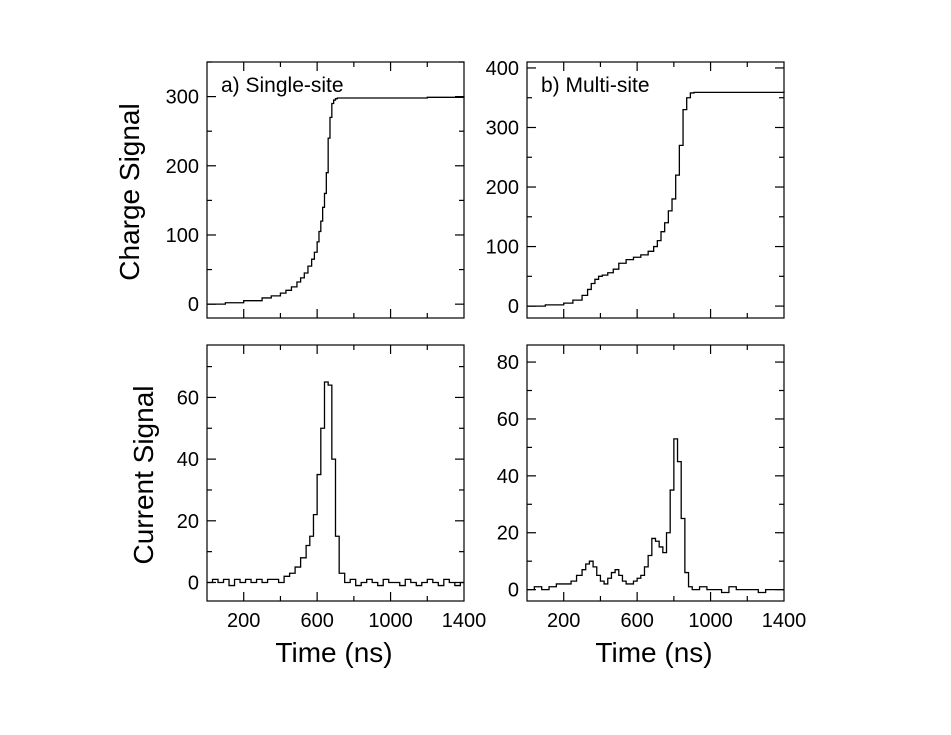 The width and height of the screenshot is (951, 735). I want to click on panel-single-site-current: 0 20 40 60 200 600 1000 1400, so click(332, 488).